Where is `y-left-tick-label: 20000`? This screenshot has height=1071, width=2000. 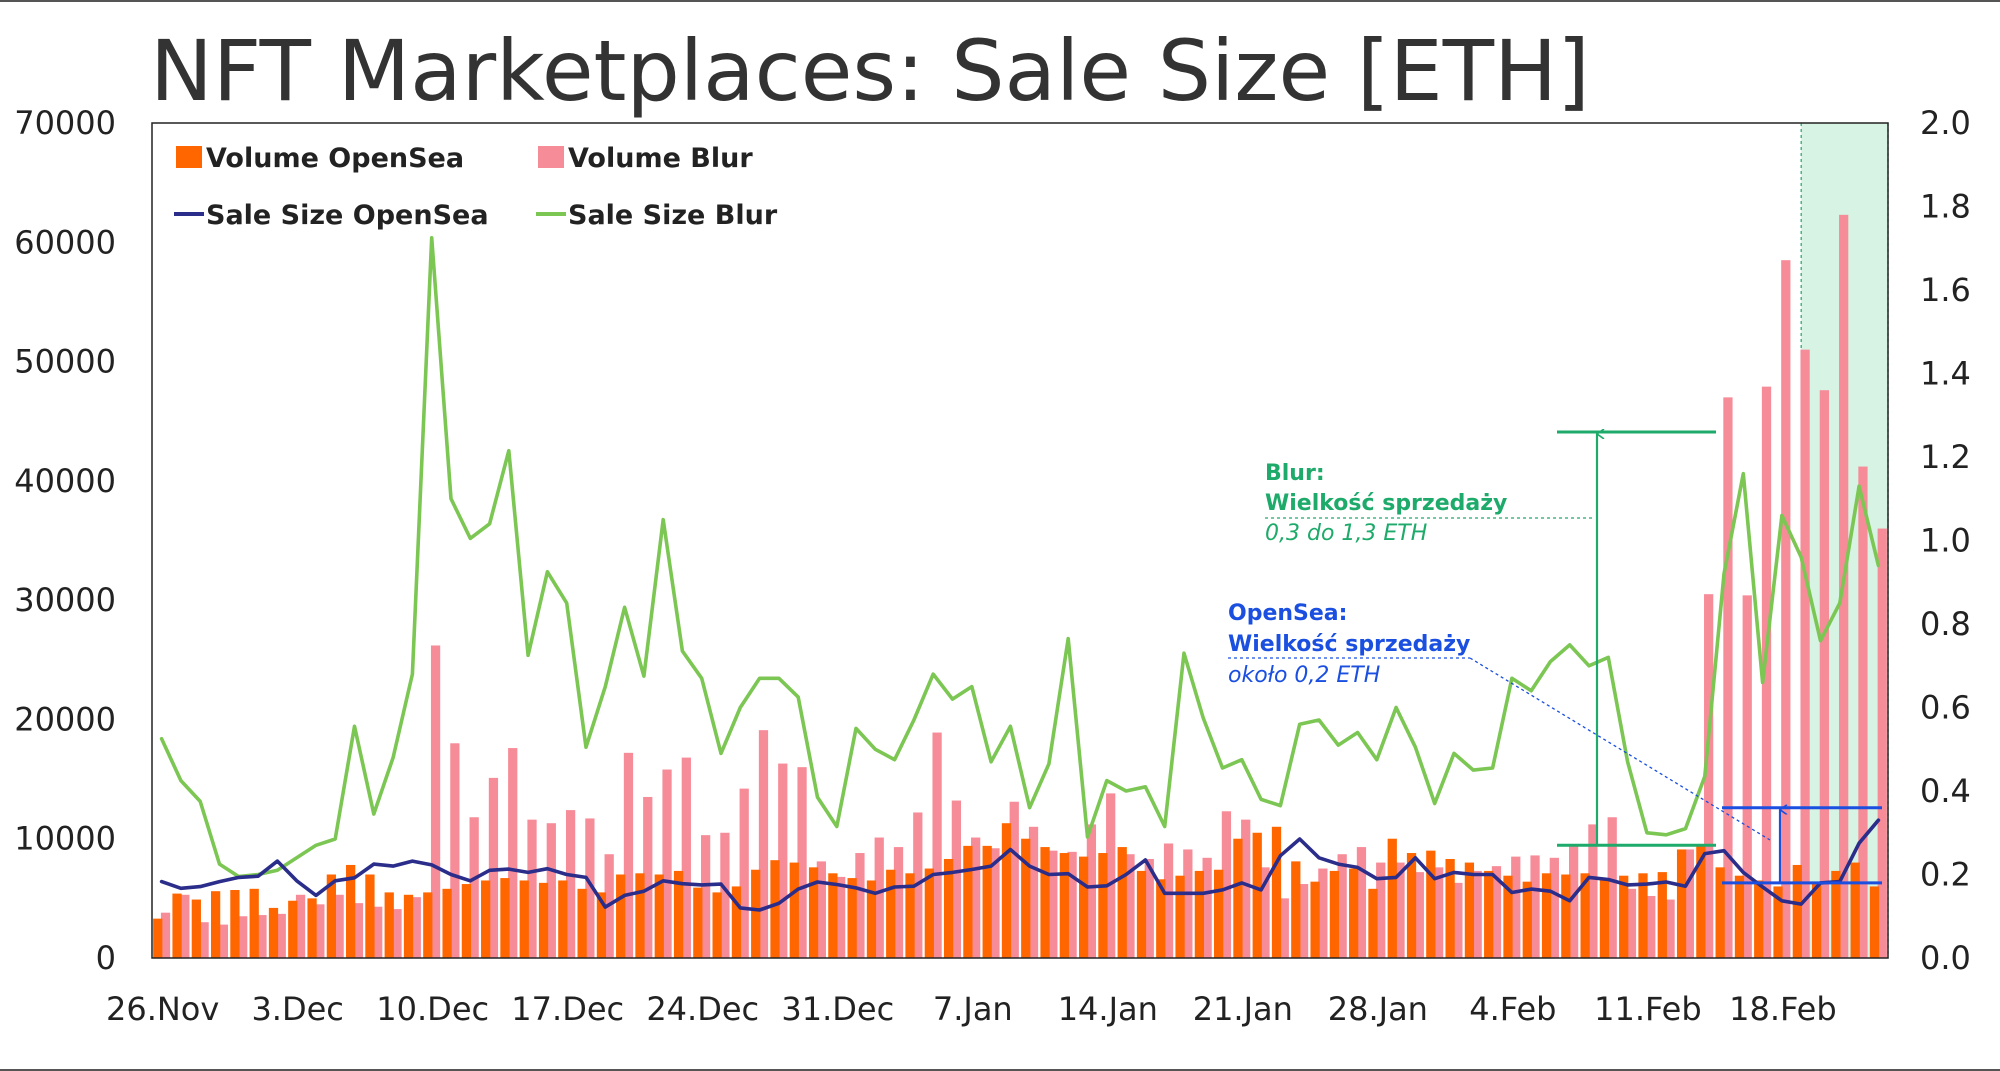 y-left-tick-label: 20000 is located at coordinates (65, 719).